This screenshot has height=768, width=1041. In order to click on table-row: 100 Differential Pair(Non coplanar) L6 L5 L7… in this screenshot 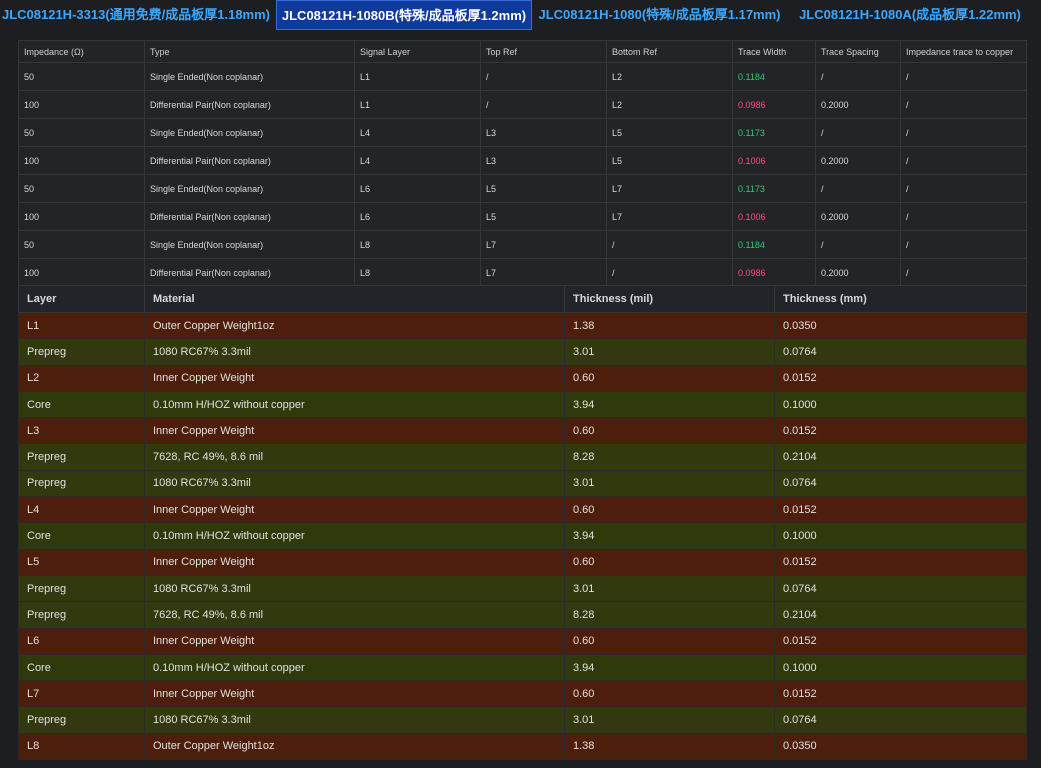, I will do `click(522, 216)`.